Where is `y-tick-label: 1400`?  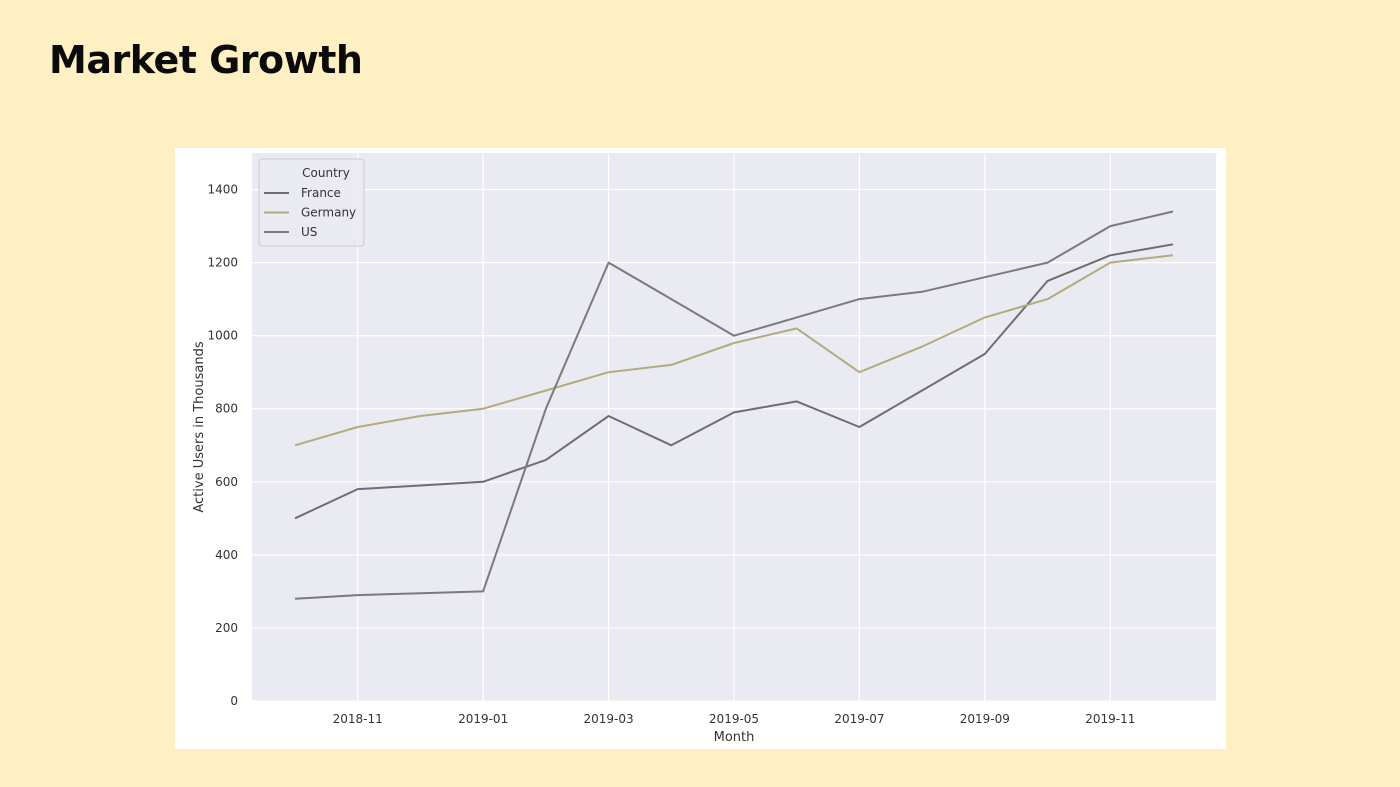
y-tick-label: 1400 is located at coordinates (222, 190).